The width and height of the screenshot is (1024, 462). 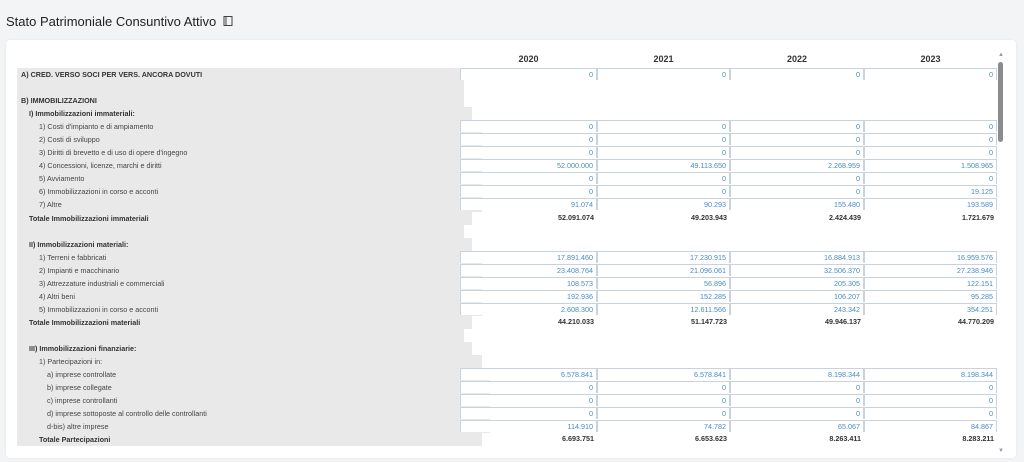 What do you see at coordinates (528, 374) in the screenshot?
I see `value-cell-2020: 6.578.841` at bounding box center [528, 374].